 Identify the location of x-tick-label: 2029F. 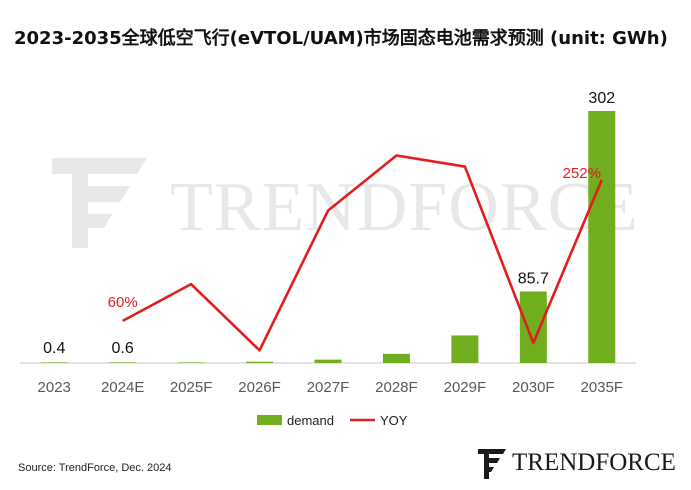
(465, 387).